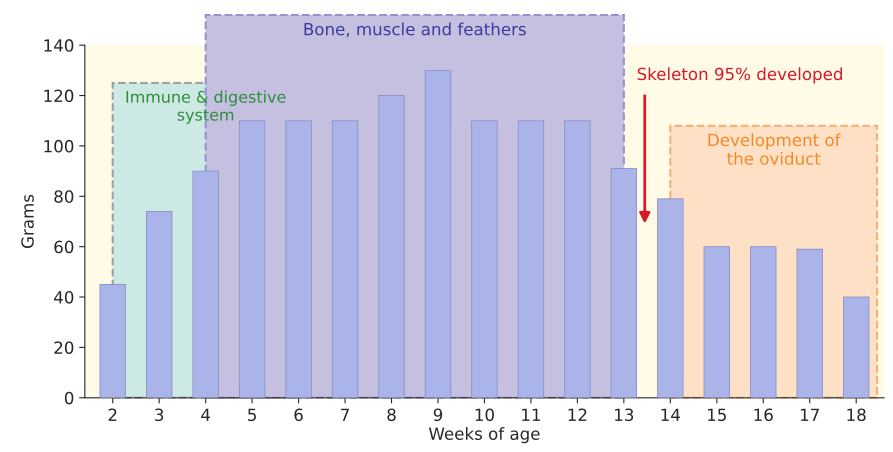  I want to click on y-tick-label: 140, so click(59, 45).